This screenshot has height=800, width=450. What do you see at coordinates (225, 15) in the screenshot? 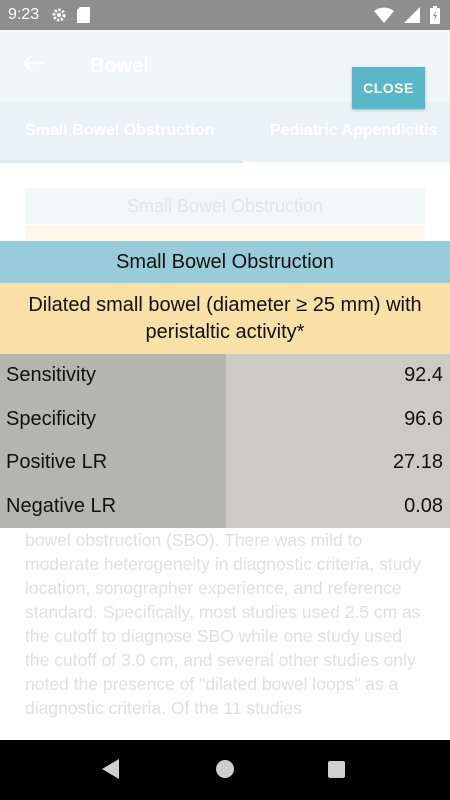
I see `status-bar: 9:23` at bounding box center [225, 15].